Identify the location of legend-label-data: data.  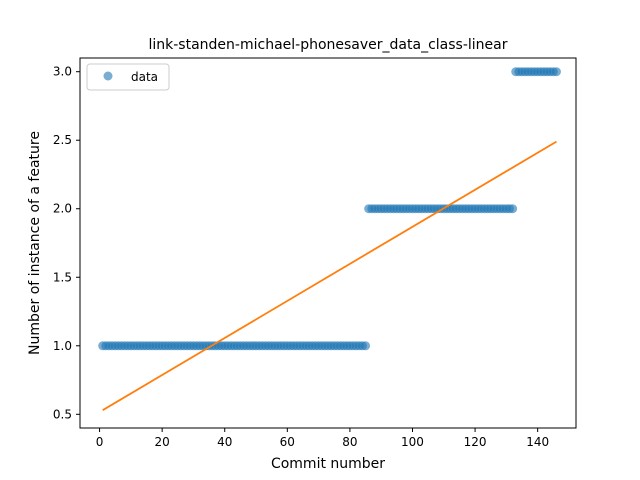
(144, 77).